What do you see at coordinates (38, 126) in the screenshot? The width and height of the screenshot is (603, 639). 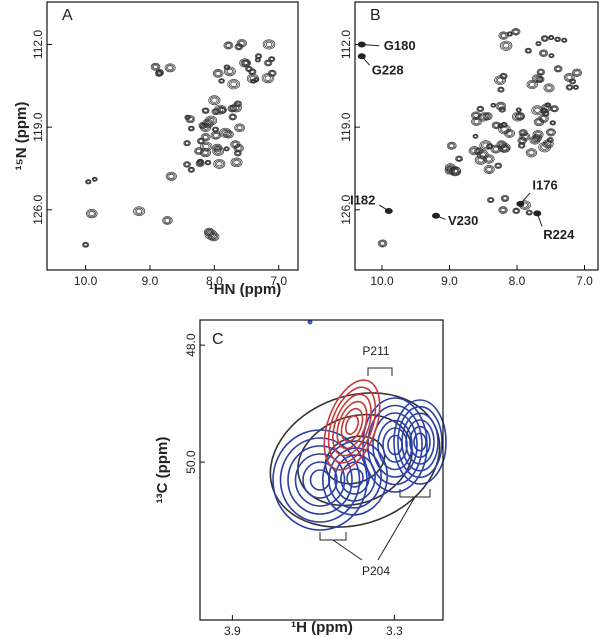 I see `y-tick-label: 119.0` at bounding box center [38, 126].